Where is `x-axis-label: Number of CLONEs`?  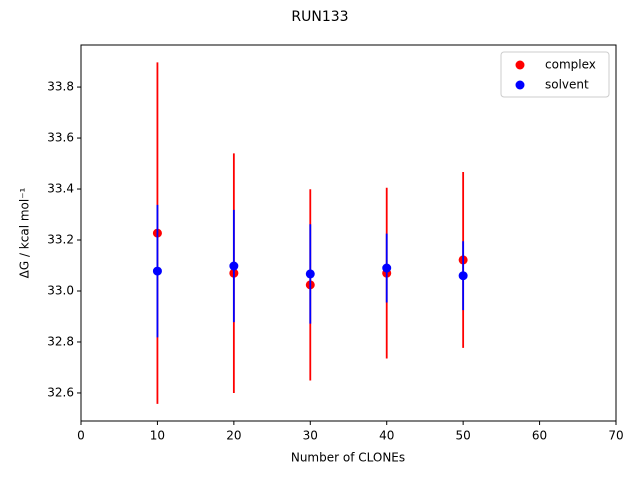
x-axis-label: Number of CLONEs is located at coordinates (348, 458).